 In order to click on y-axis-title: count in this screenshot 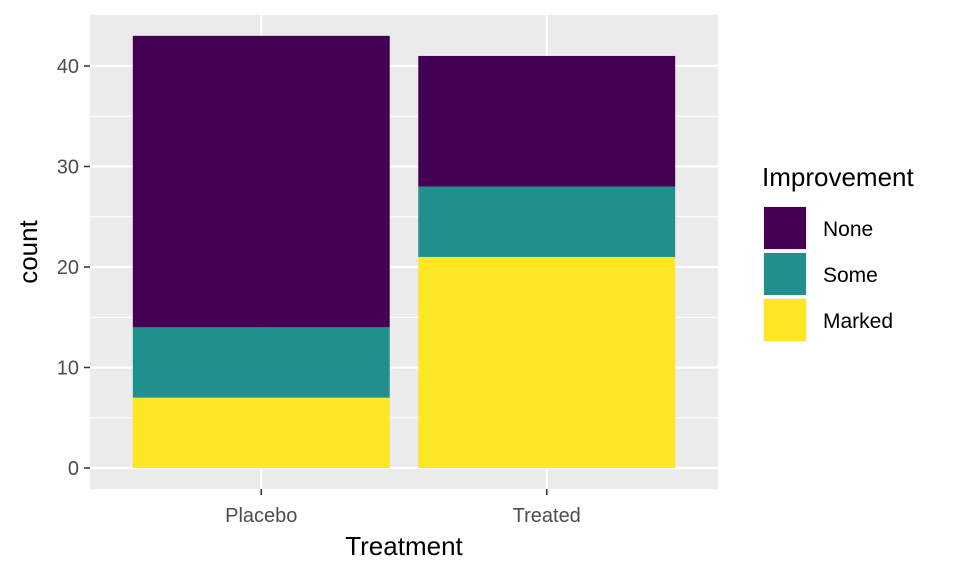, I will do `click(28, 251)`.